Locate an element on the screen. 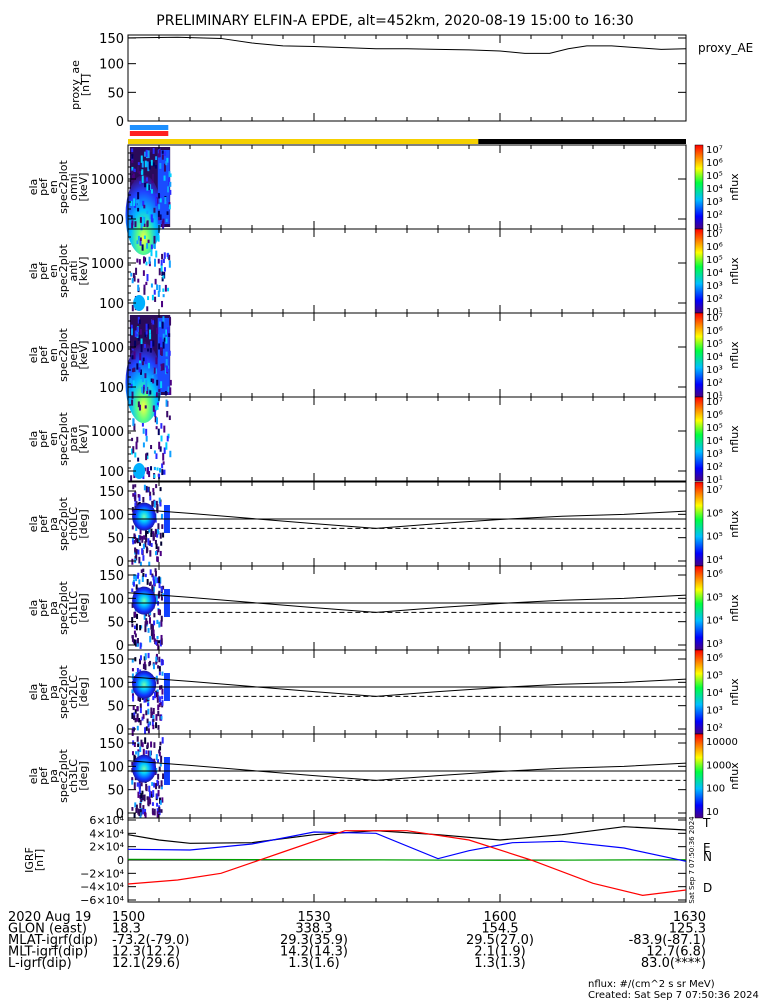 Image resolution: width=775 pixels, height=1000 pixels. energy-ylabel-line: [keV] is located at coordinates (83, 355).